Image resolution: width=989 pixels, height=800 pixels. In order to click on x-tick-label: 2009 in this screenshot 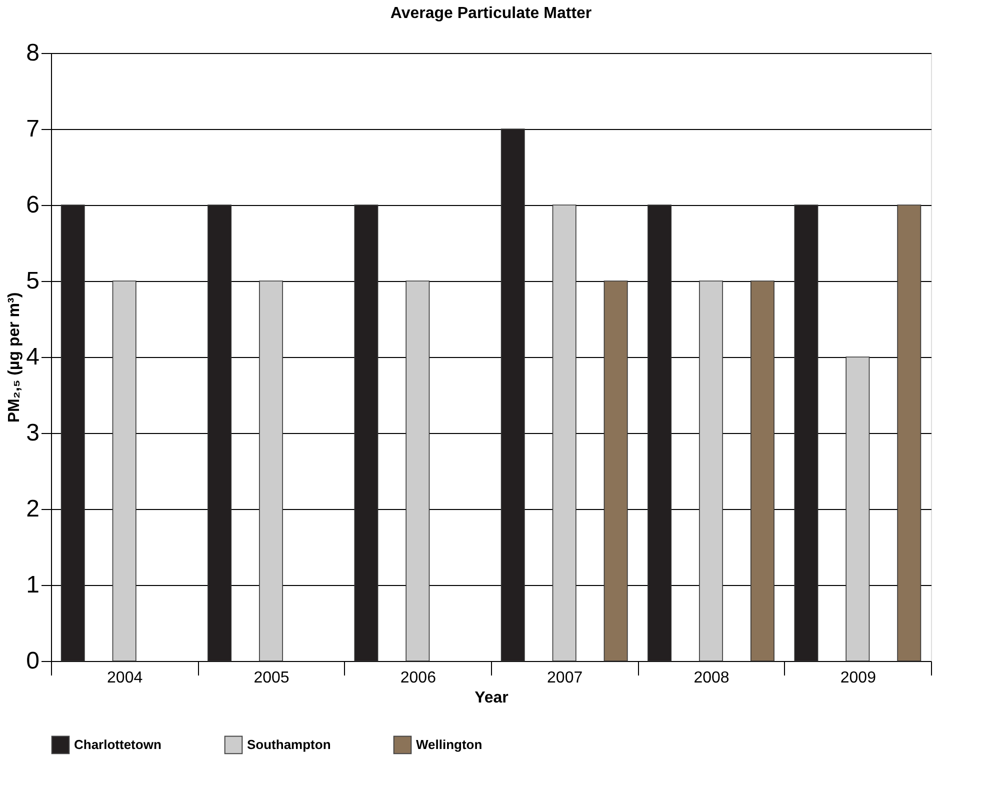, I will do `click(858, 678)`.